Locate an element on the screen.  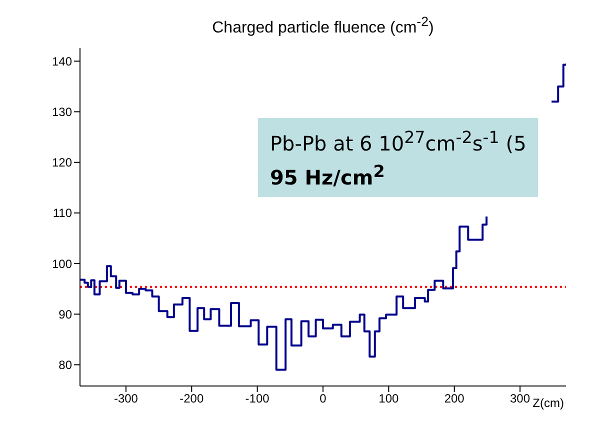
x-tick-label: -300 is located at coordinates (126, 399).